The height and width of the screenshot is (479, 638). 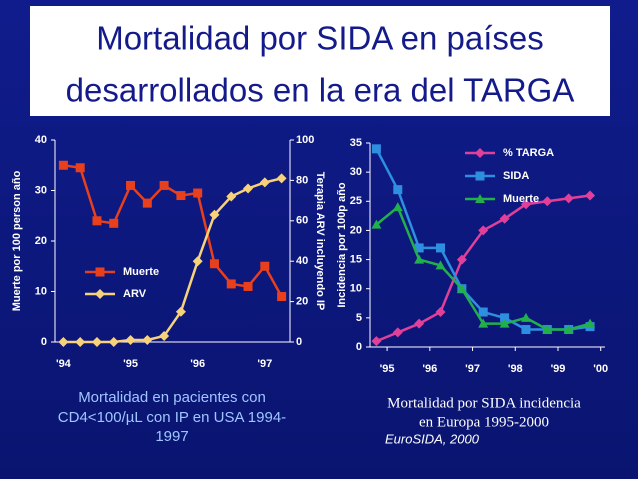 What do you see at coordinates (320, 90) in the screenshot?
I see `slide-title: desarrollados en la era del TARGA` at bounding box center [320, 90].